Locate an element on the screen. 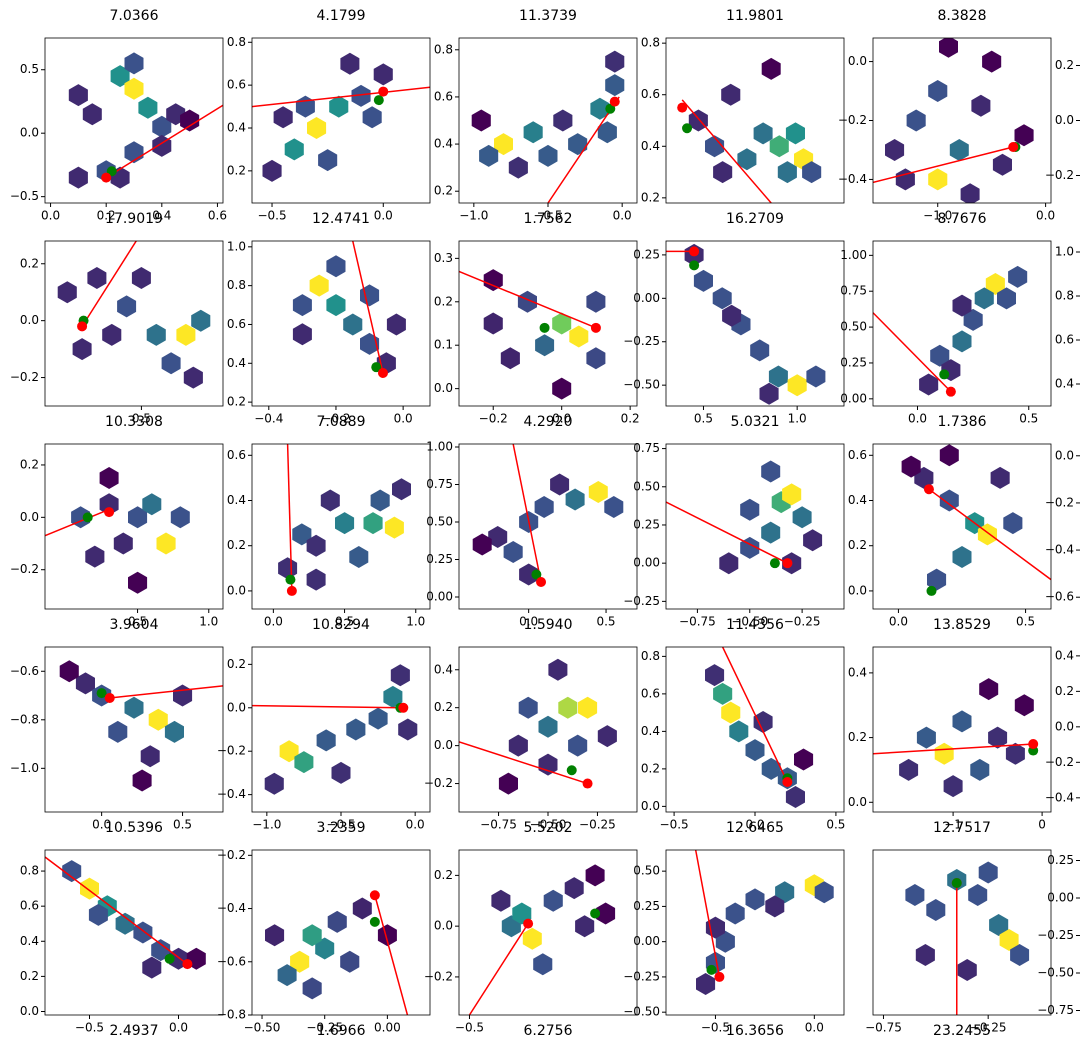 Image resolution: width=1082 pixels, height=1038 pixels. x-tick-label: −0.2 is located at coordinates (335, 419).